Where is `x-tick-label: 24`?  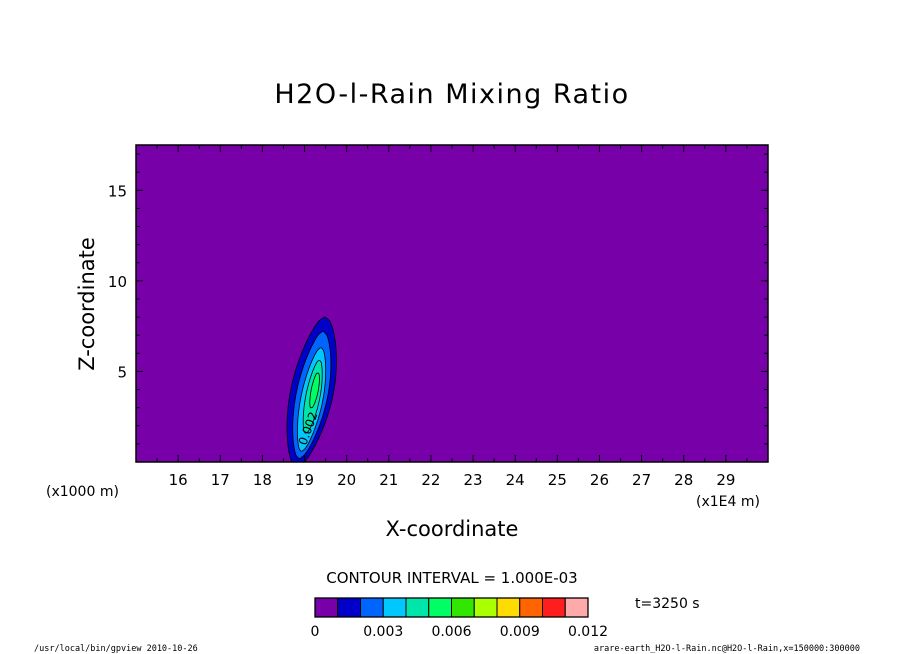
x-tick-label: 24 is located at coordinates (515, 480).